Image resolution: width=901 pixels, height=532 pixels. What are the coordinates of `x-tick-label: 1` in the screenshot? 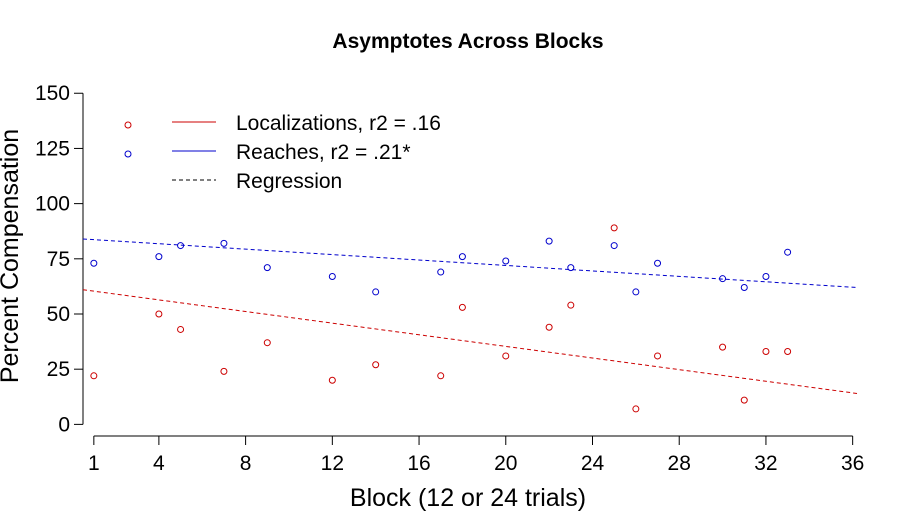 It's located at (94, 463).